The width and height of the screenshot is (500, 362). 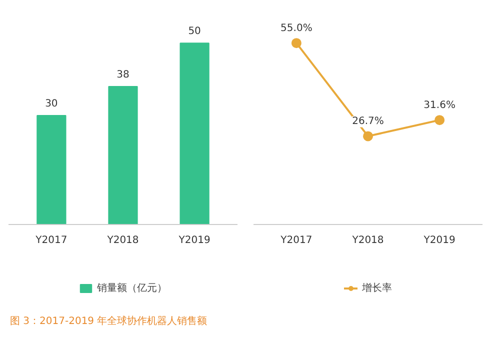 What do you see at coordinates (440, 106) in the screenshot?
I see `data-label: 31.6%` at bounding box center [440, 106].